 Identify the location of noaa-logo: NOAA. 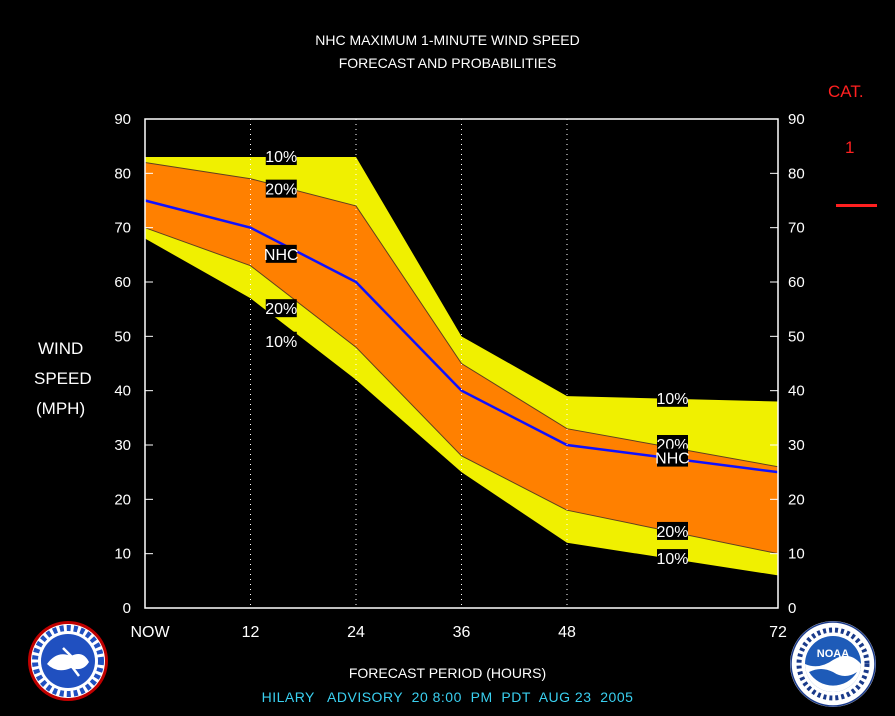
(833, 664).